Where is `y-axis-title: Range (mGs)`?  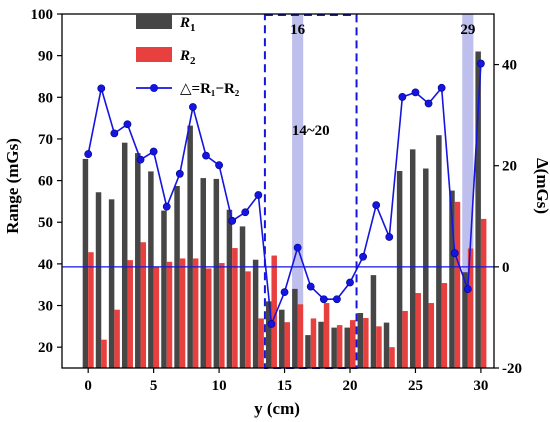
y-axis-title: Range (mGs) is located at coordinates (12, 186).